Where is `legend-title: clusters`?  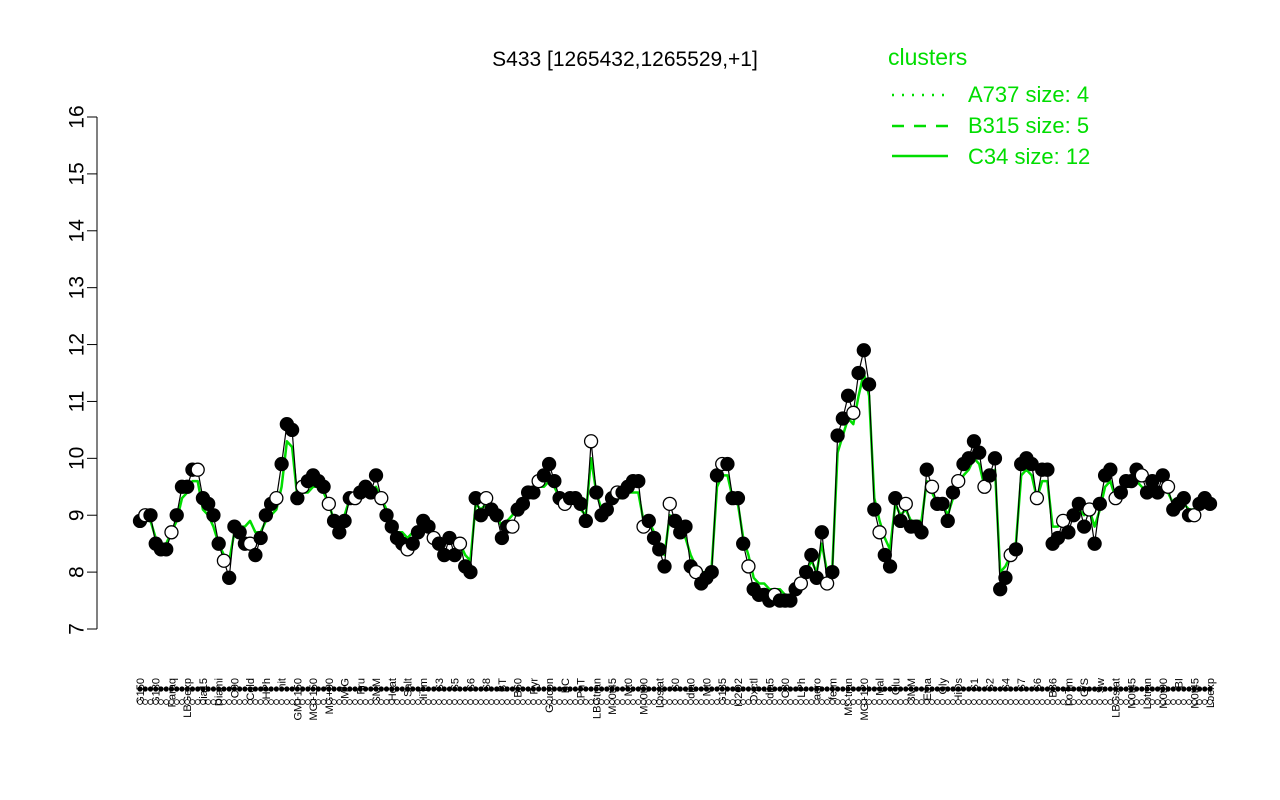 legend-title: clusters is located at coordinates (927, 57).